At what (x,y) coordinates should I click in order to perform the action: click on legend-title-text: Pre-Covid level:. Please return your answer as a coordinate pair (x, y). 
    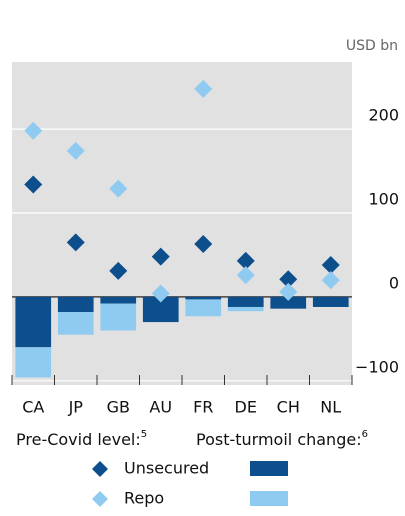
    Looking at the image, I should click on (78, 439).